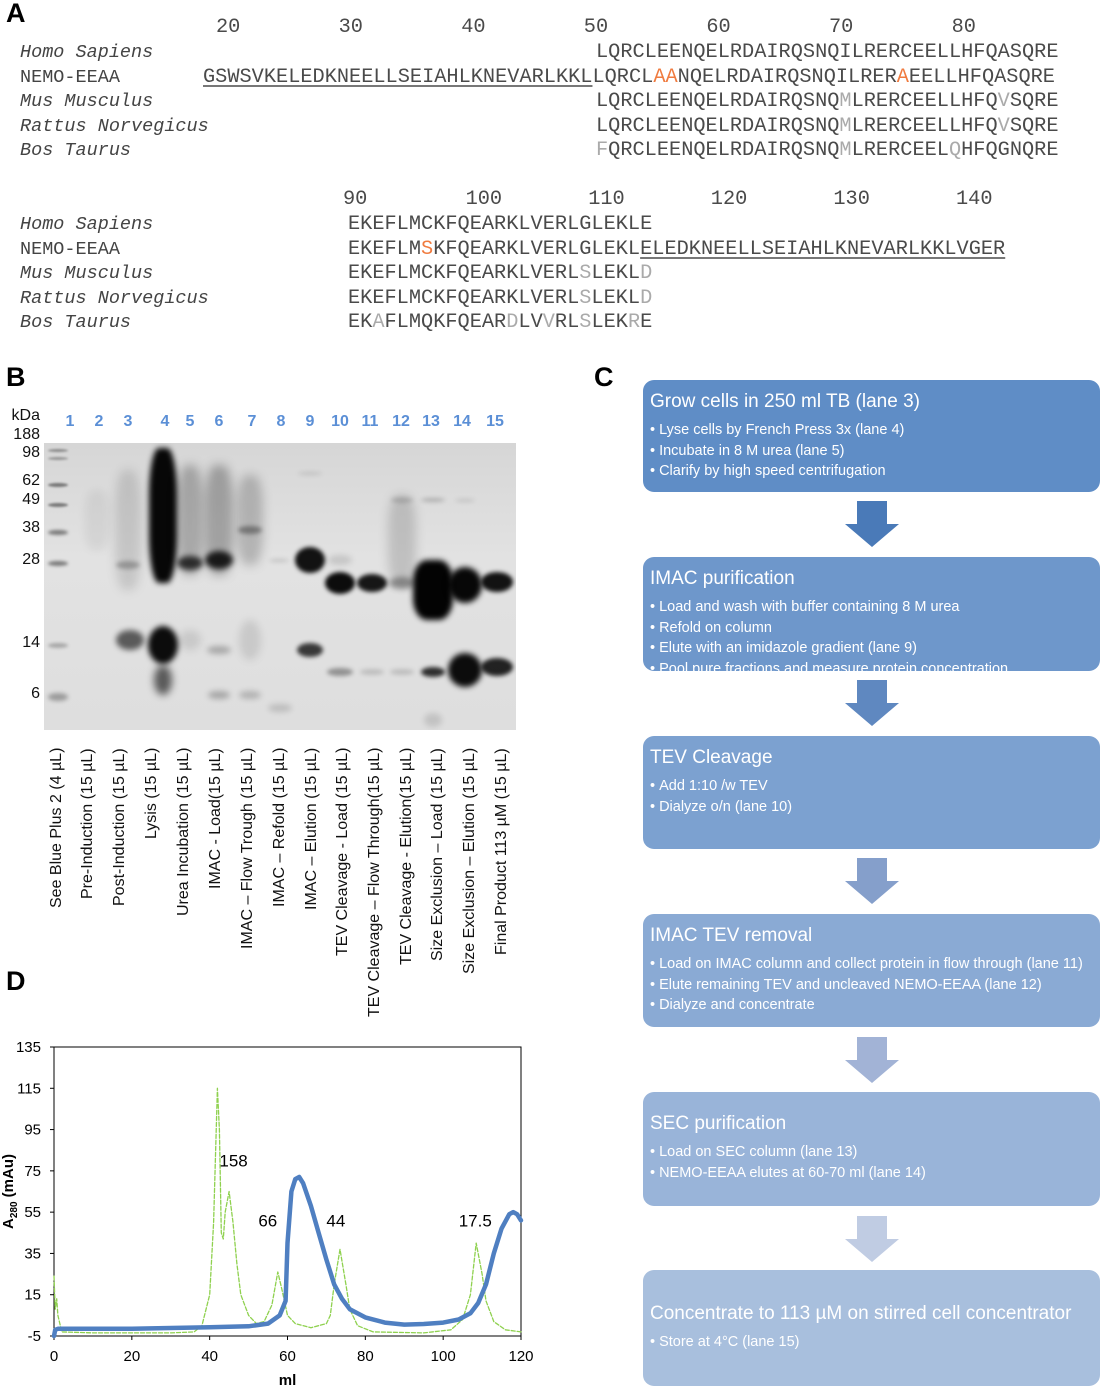 The width and height of the screenshot is (1100, 1386). Describe the element at coordinates (871, 471) in the screenshot. I see `flow-step-bullet: Clarify by high speed centrifugation` at that location.